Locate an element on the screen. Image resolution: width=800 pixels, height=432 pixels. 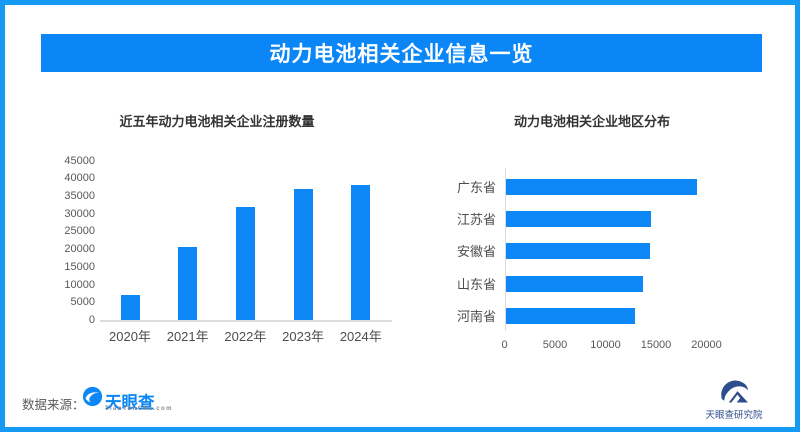
xtick-label-0: 0 is located at coordinates (504, 345).